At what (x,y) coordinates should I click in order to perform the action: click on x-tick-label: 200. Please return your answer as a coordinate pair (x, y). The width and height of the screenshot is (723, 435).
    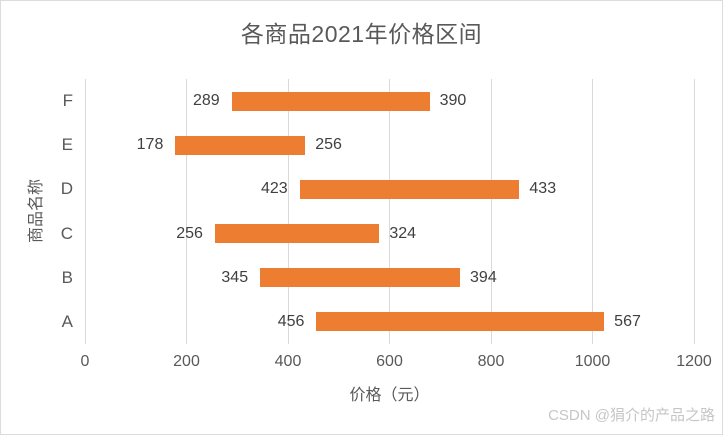
    Looking at the image, I should click on (186, 361).